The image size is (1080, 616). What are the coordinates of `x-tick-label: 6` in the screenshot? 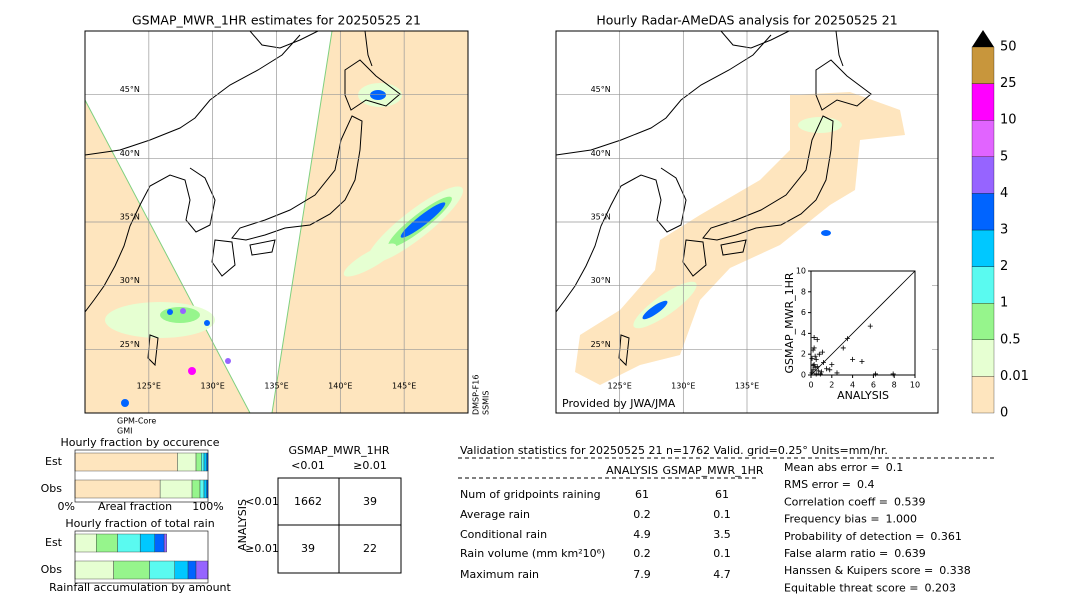 It's located at (873, 385).